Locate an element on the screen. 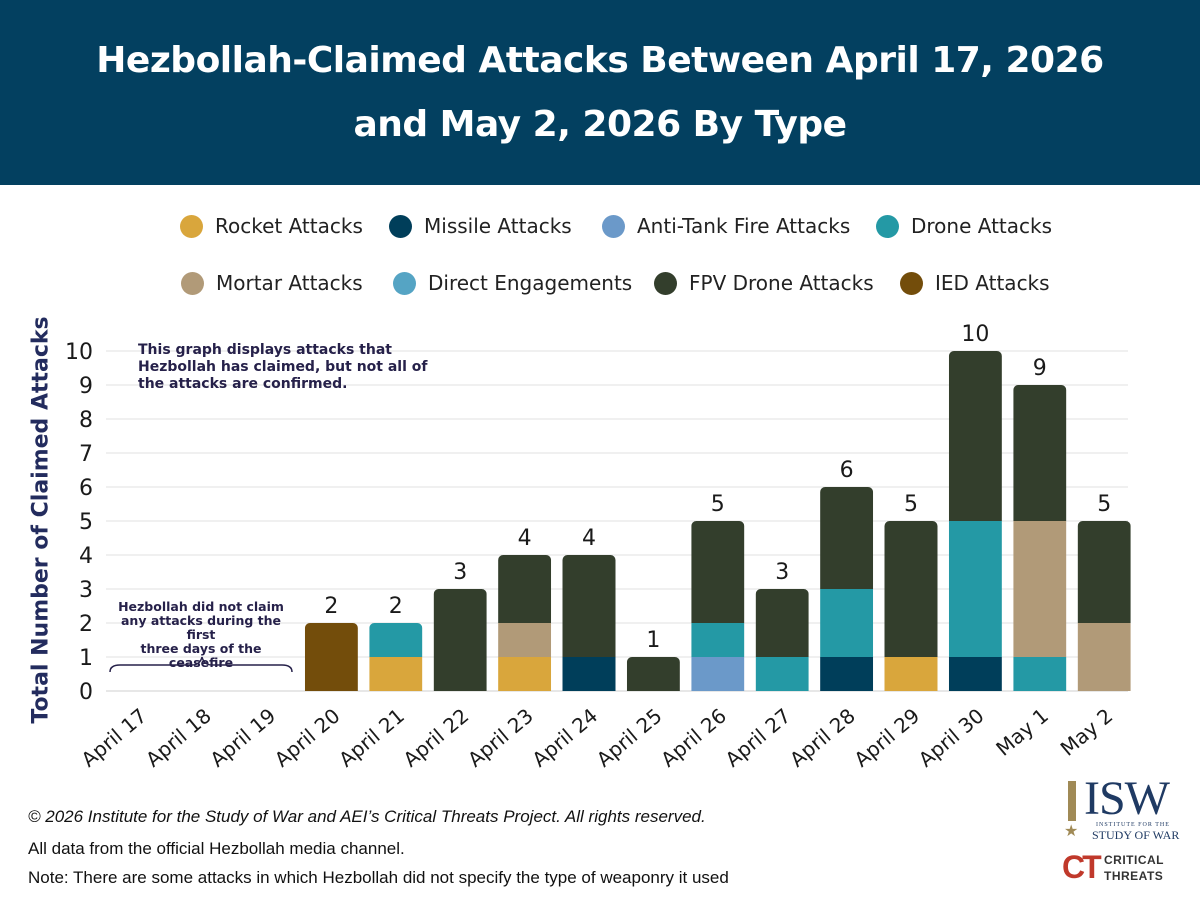 The height and width of the screenshot is (900, 1200). bar-total-label: 6 is located at coordinates (847, 470).